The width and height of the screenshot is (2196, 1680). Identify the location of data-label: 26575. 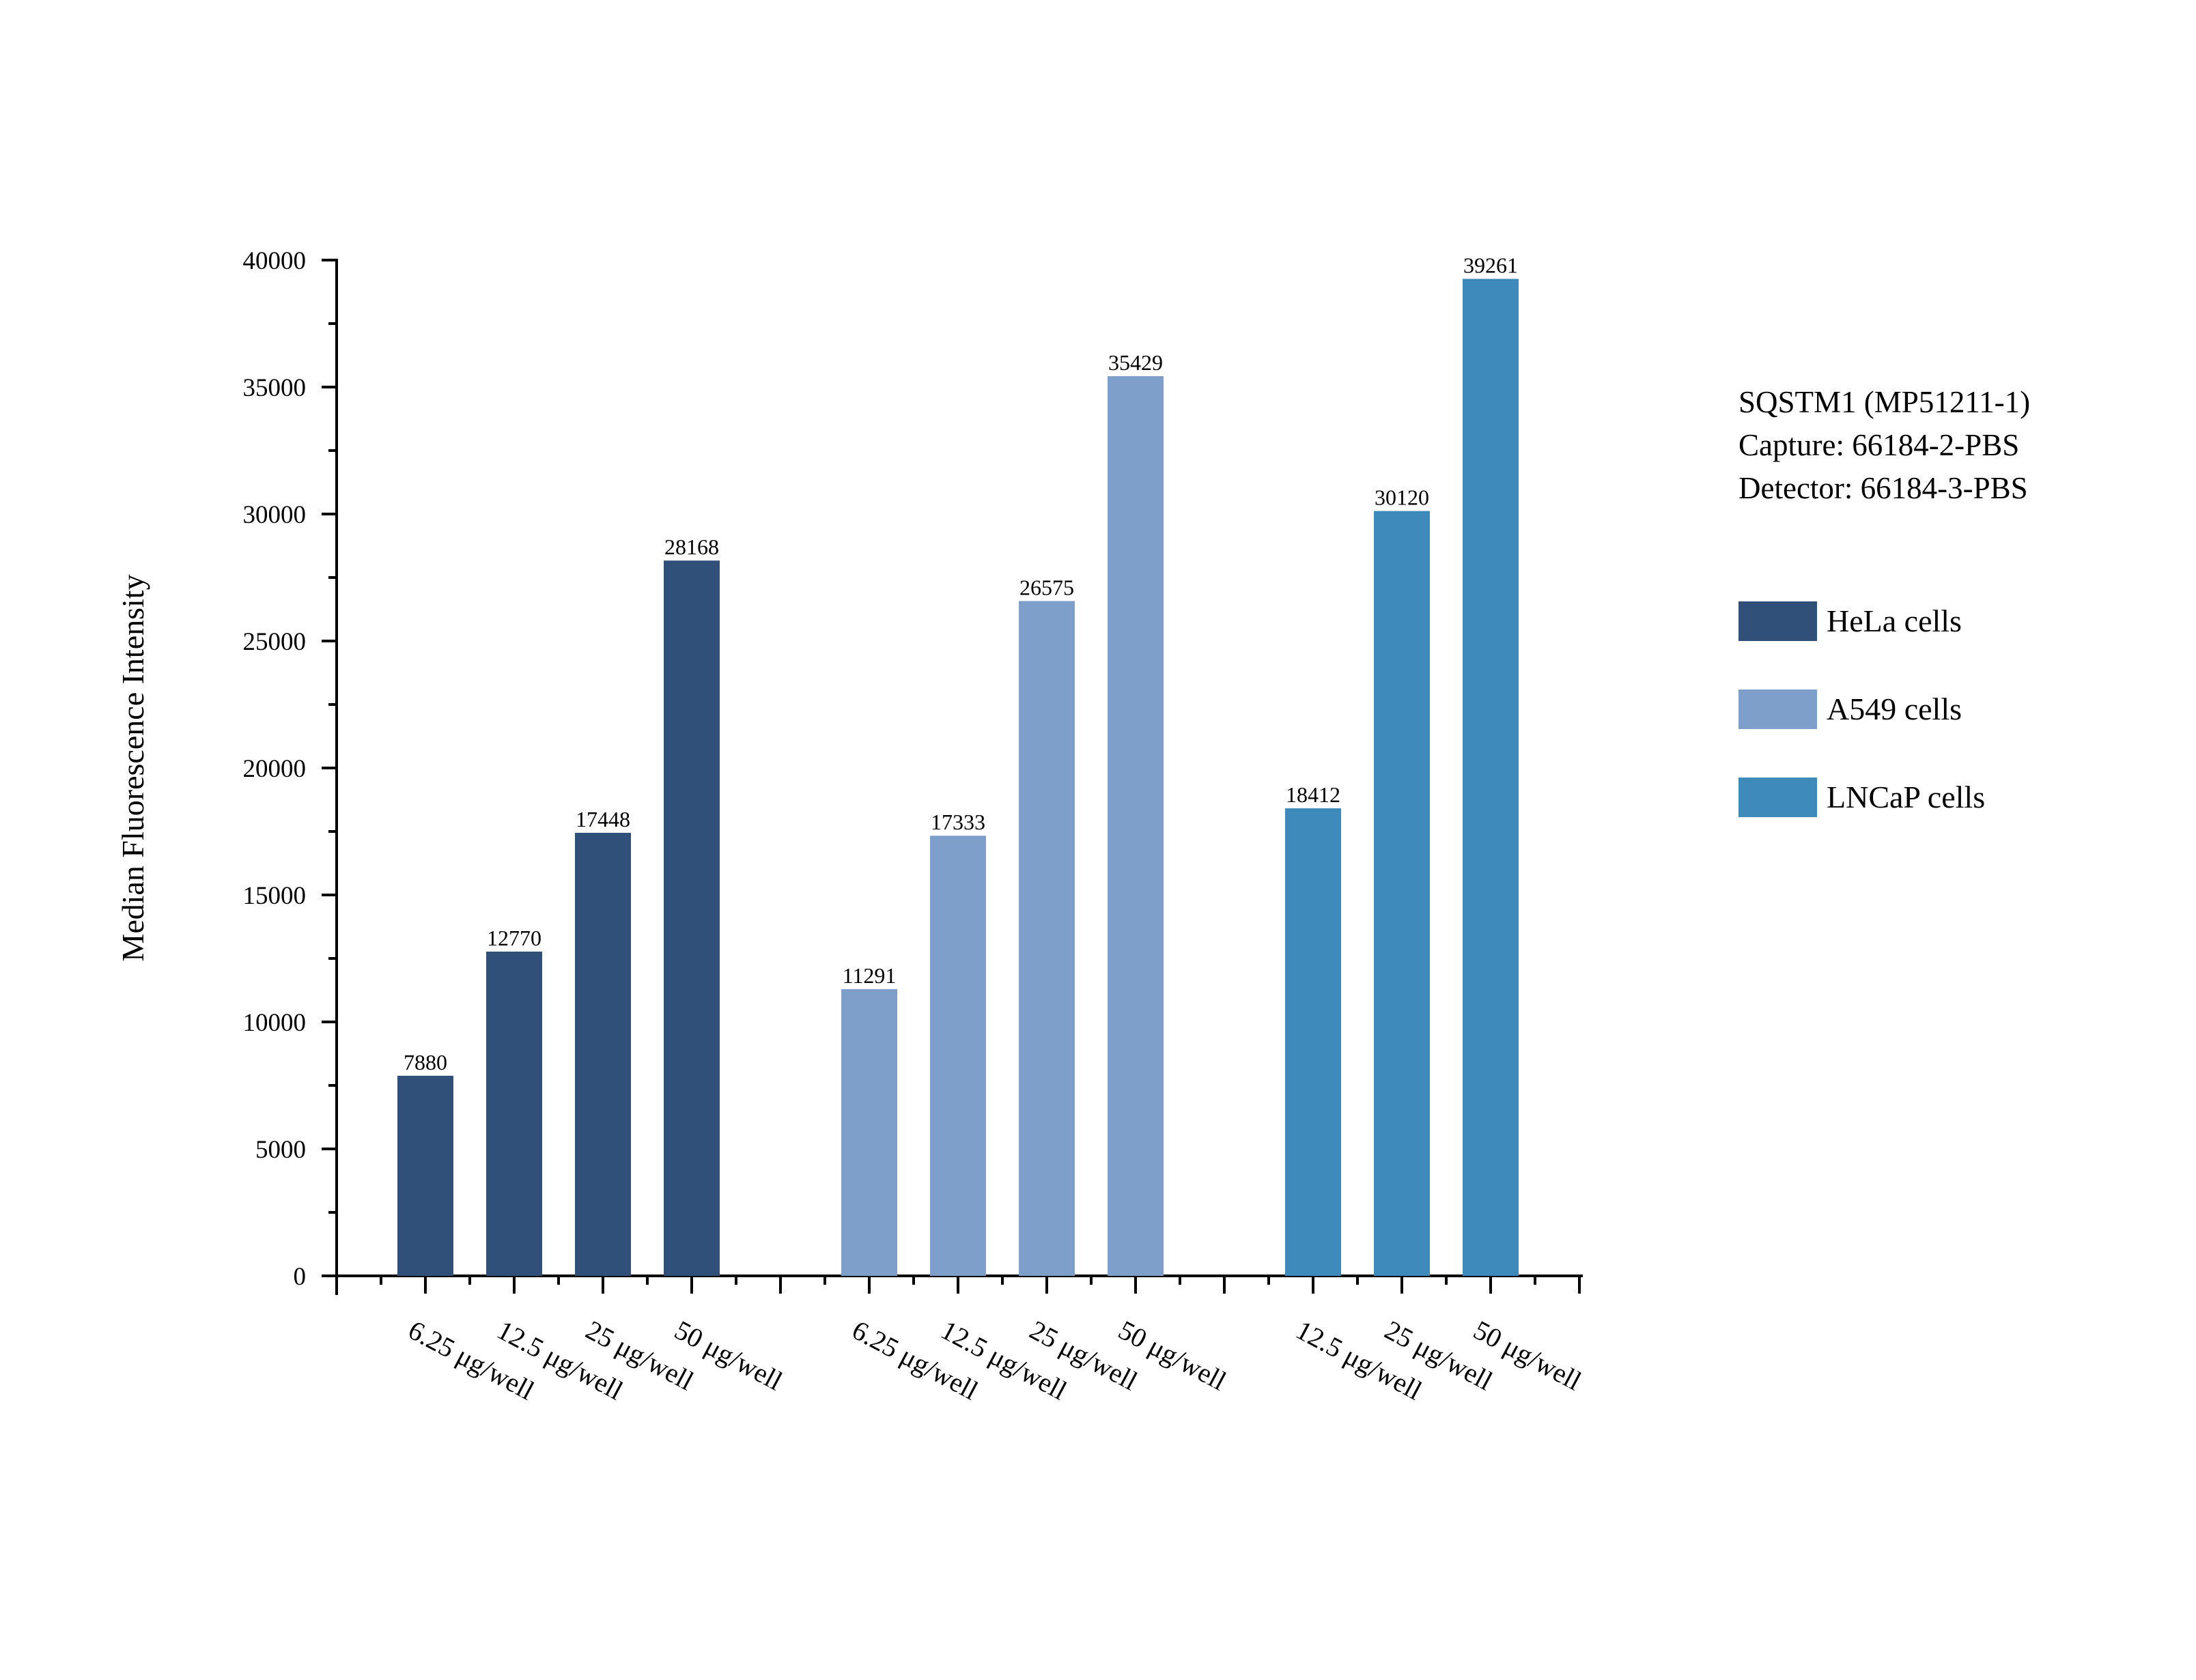
(1046, 587).